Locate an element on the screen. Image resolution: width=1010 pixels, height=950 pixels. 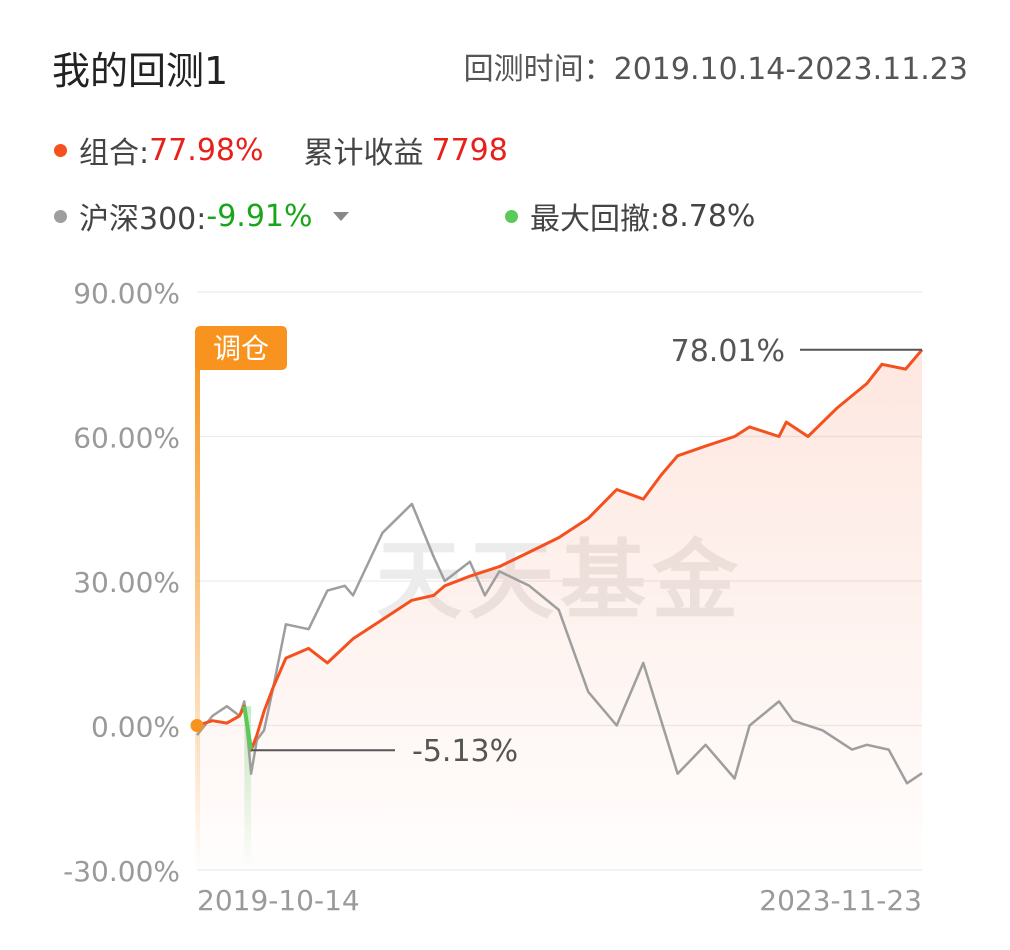
y-tick-label: 30.00% is located at coordinates (126, 582).